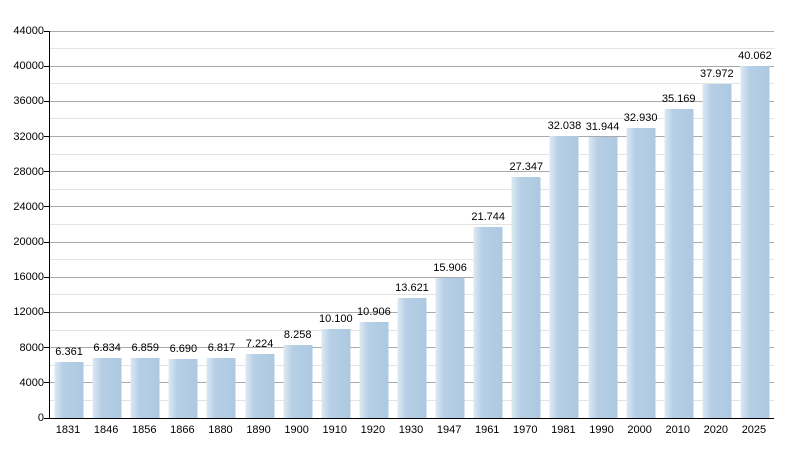 Image resolution: width=800 pixels, height=450 pixels. Describe the element at coordinates (145, 347) in the screenshot. I see `bar-value-label: 6.859` at that location.